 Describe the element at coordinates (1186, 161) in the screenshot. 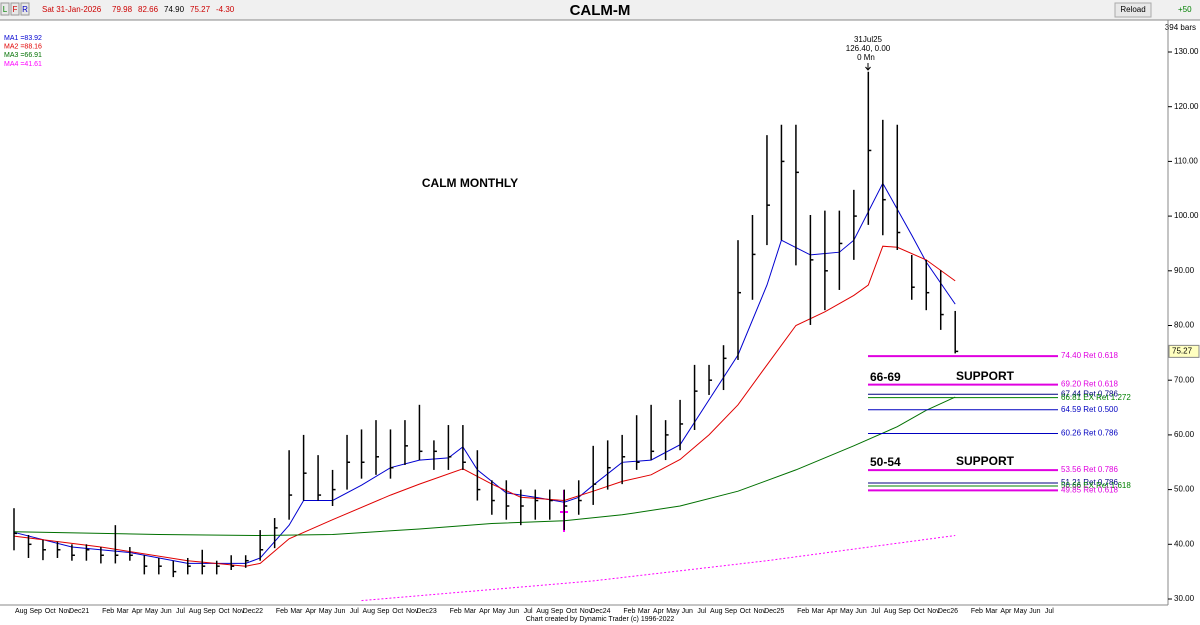

I see `y-tick-label: 110.00` at that location.